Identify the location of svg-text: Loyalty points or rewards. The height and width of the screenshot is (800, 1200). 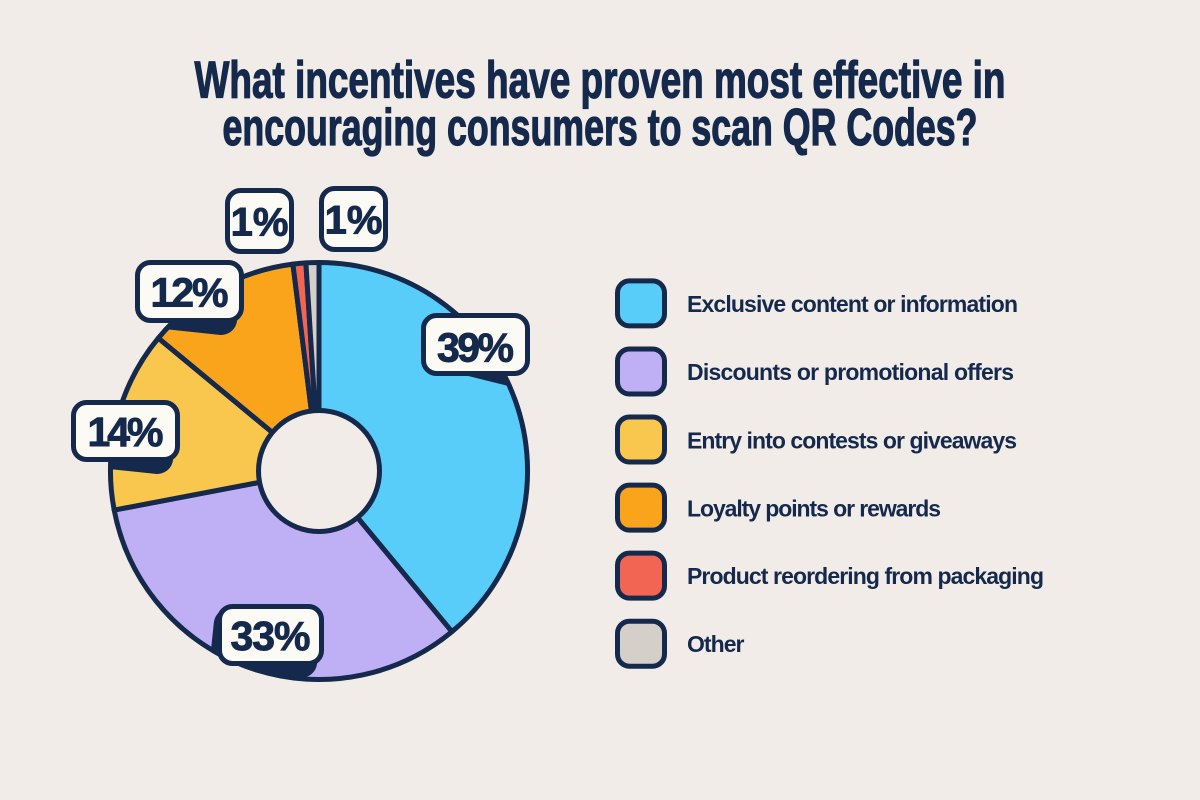
(814, 508).